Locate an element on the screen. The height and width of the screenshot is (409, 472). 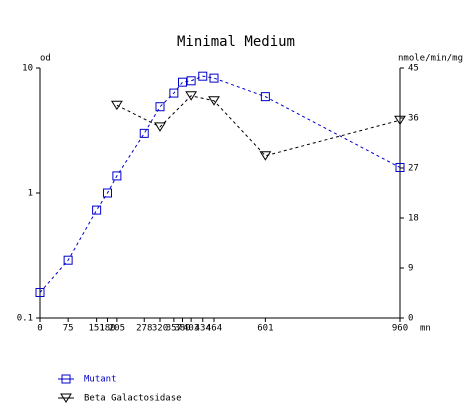
x-axis-label: mn is located at coordinates (425, 329).